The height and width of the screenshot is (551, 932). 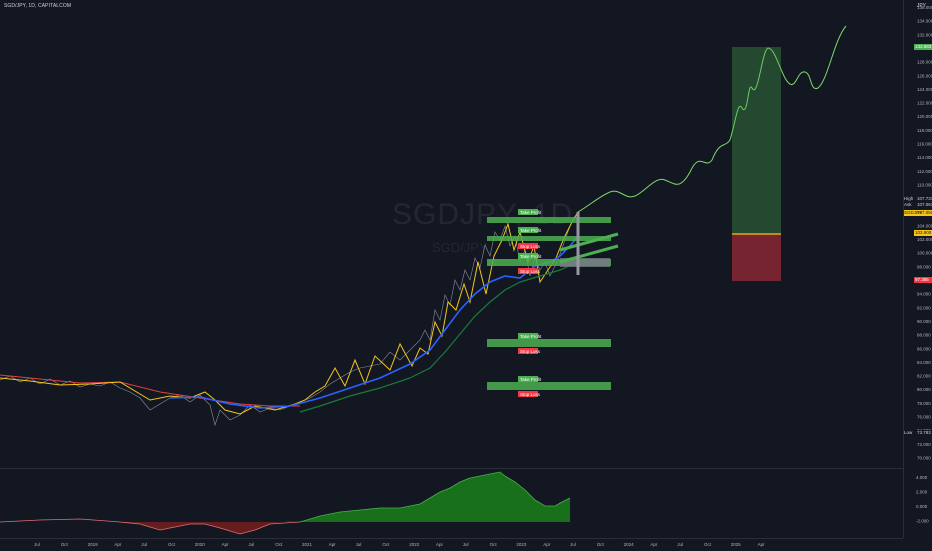 What do you see at coordinates (483, 214) in the screenshot?
I see `watermark-symbol: SGDJPY, 1D` at bounding box center [483, 214].